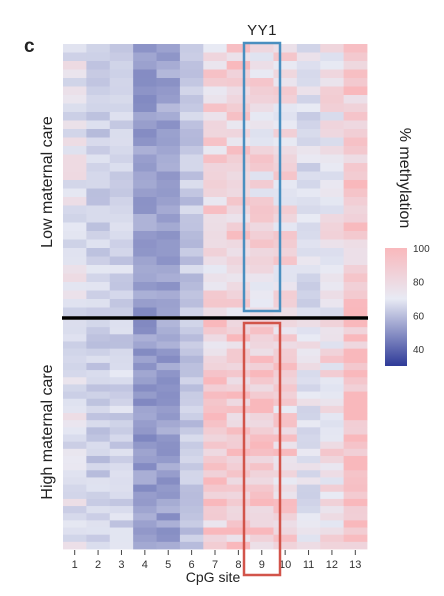 Image resolution: width=444 pixels, height=596 pixels. Describe the element at coordinates (29, 46) in the screenshot. I see `panel-letter: c` at that location.